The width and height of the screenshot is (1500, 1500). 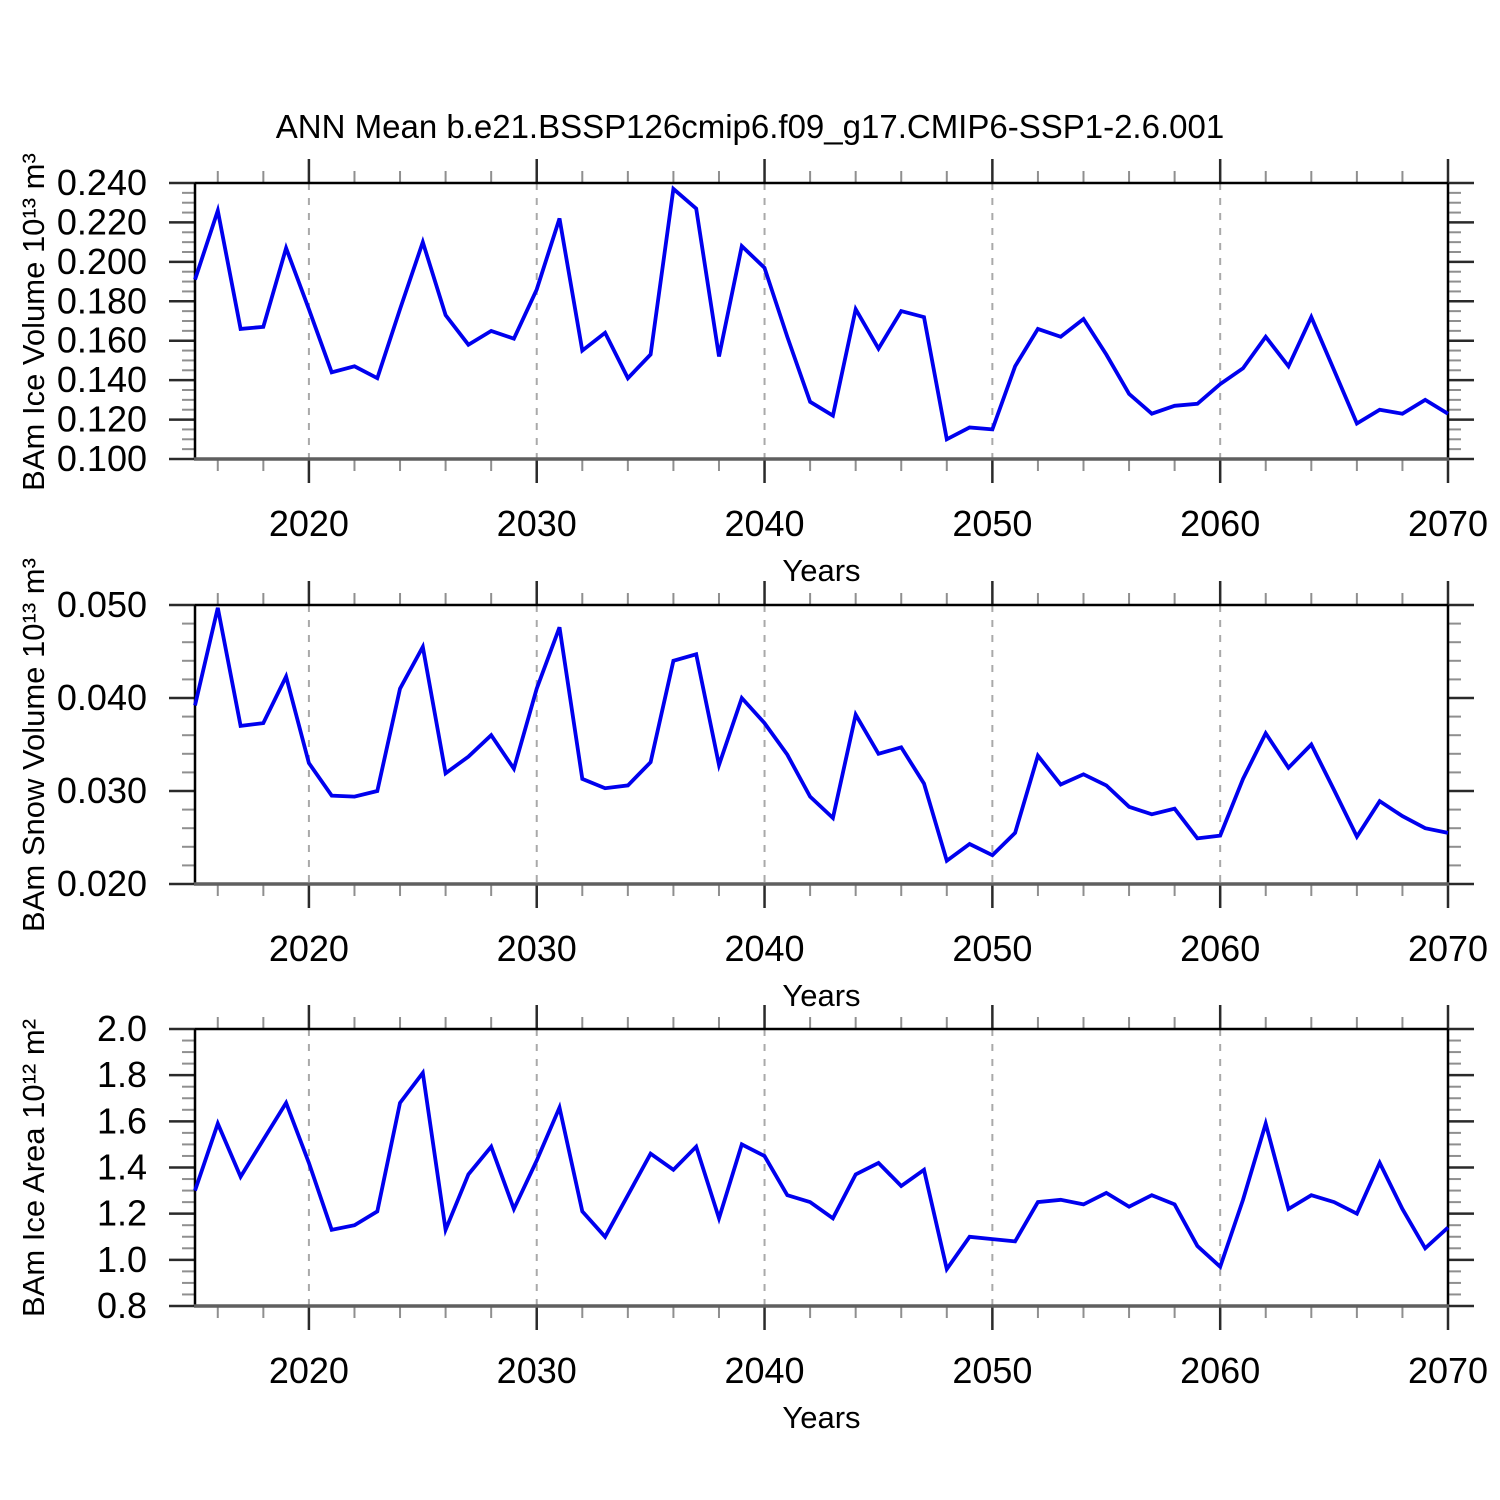 What do you see at coordinates (122, 1259) in the screenshot?
I see `y-tick-label: 1.0` at bounding box center [122, 1259].